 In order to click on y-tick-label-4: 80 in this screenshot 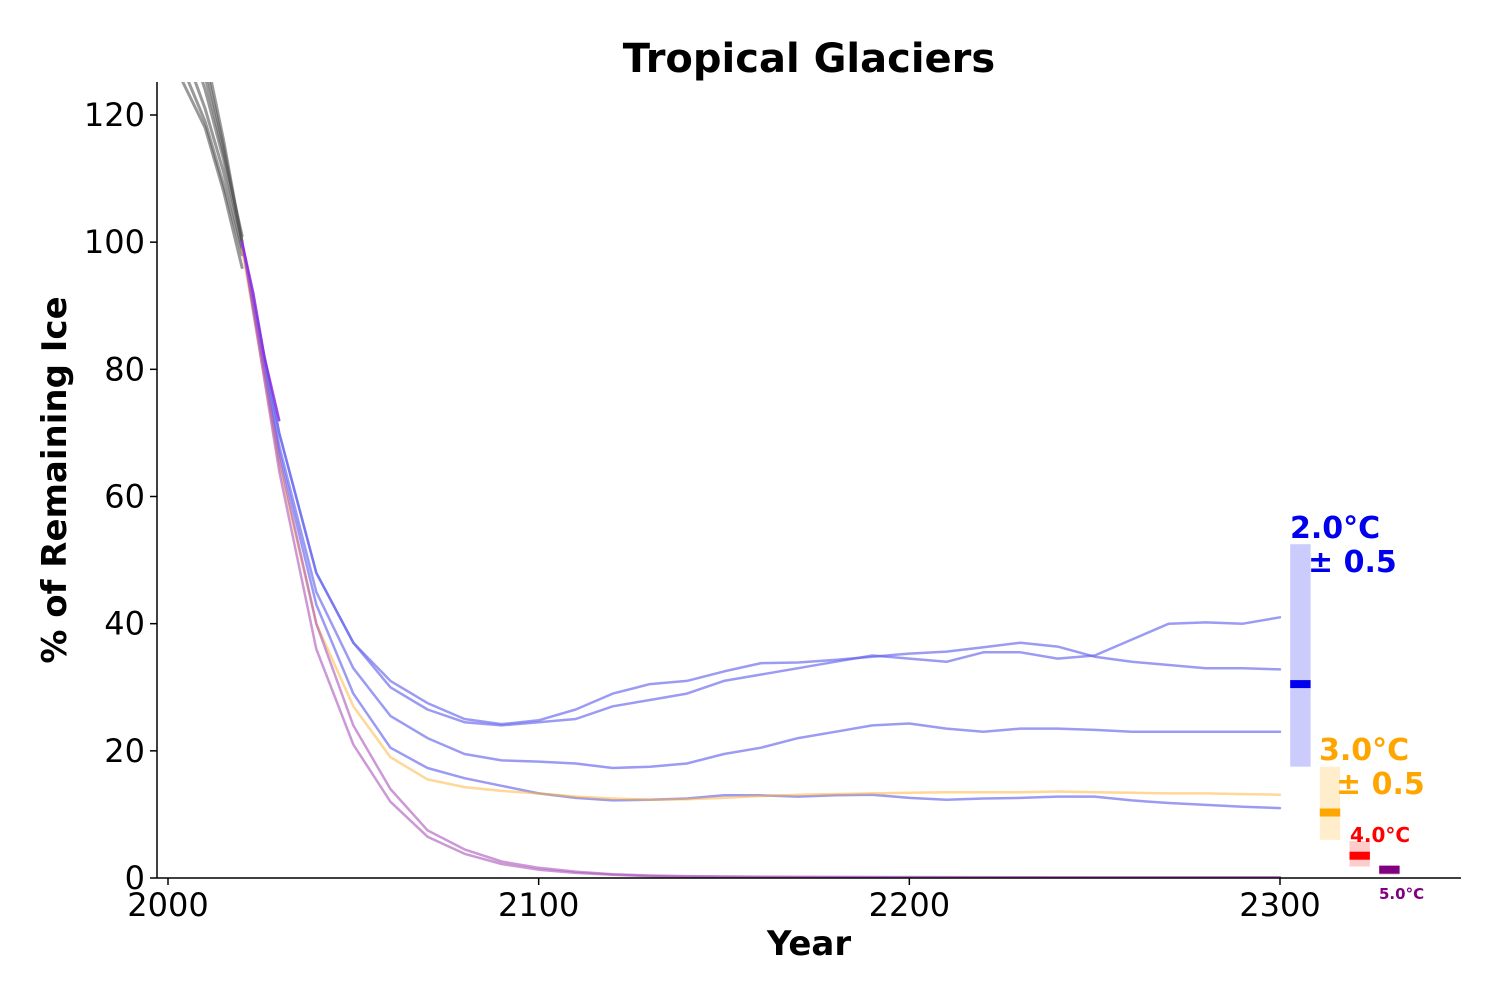, I will do `click(124, 369)`.